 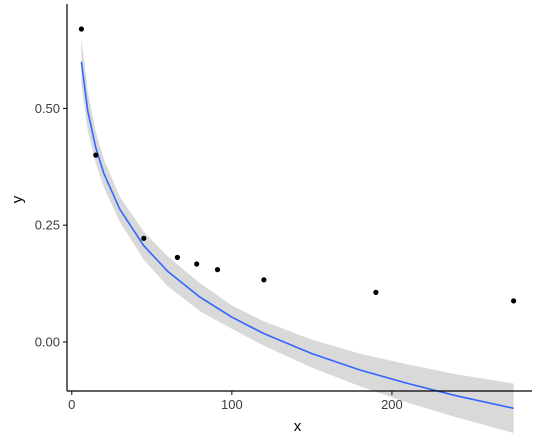 What do you see at coordinates (298, 426) in the screenshot?
I see `x-axis-title: x` at bounding box center [298, 426].